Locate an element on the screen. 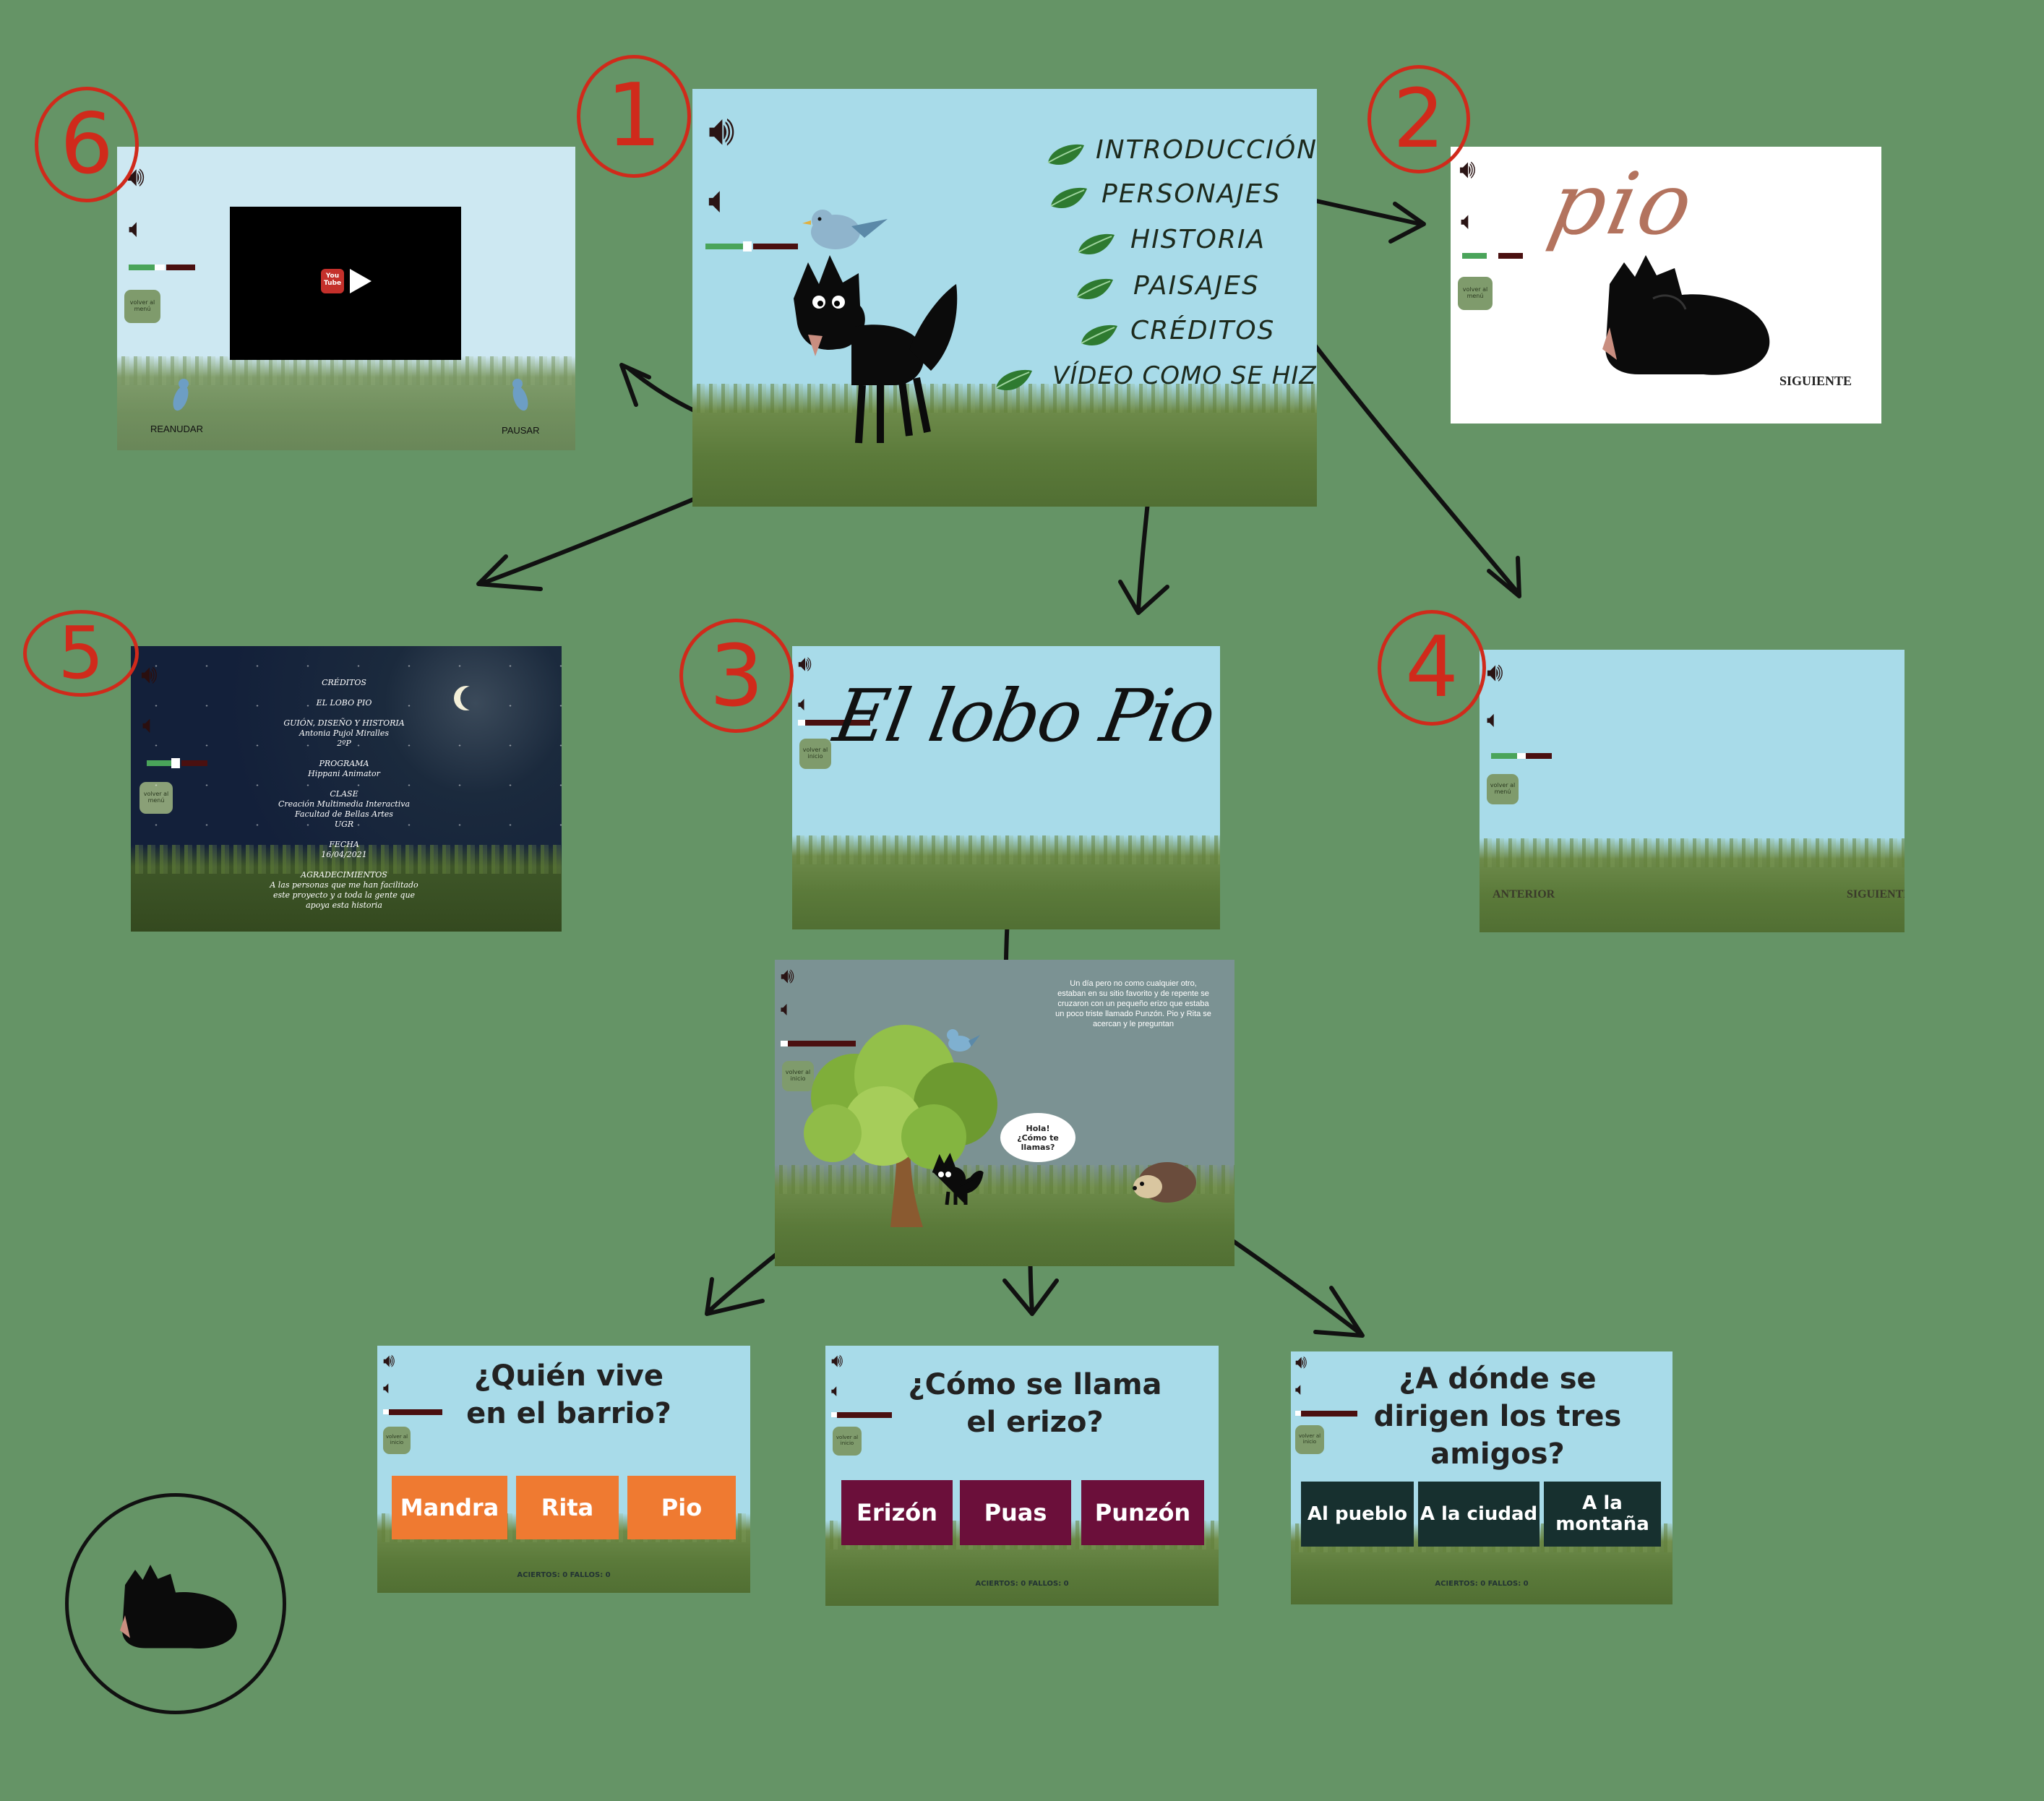 Image resolution: width=2044 pixels, height=1801 pixels. menu-item-personajes: PERSONAJES is located at coordinates (1191, 194).